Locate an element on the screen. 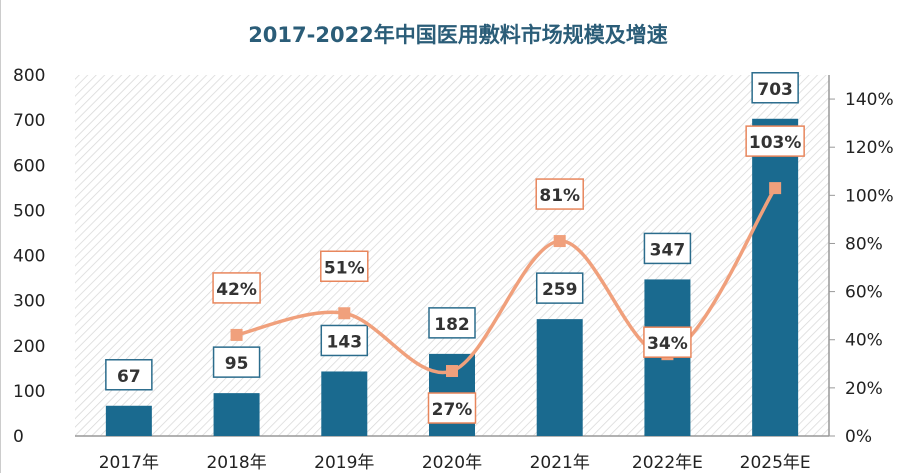 The height and width of the screenshot is (473, 914). y2-tick-label: 120% is located at coordinates (869, 148).